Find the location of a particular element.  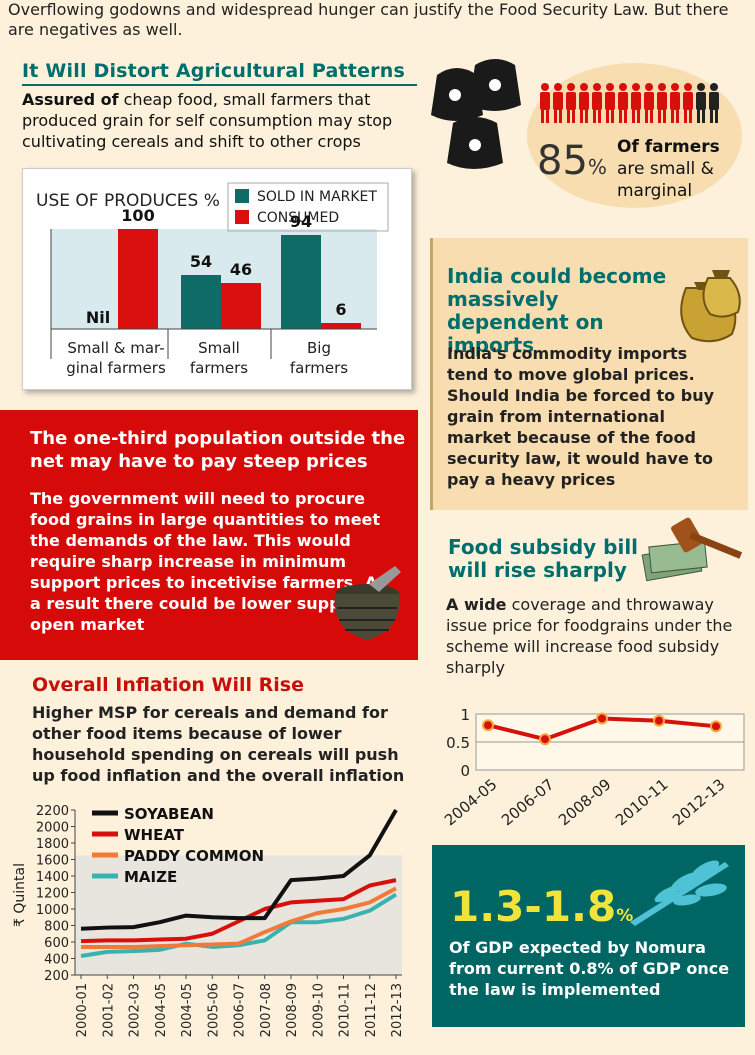

x-tick-label: 2006-07 is located at coordinates (528, 802).